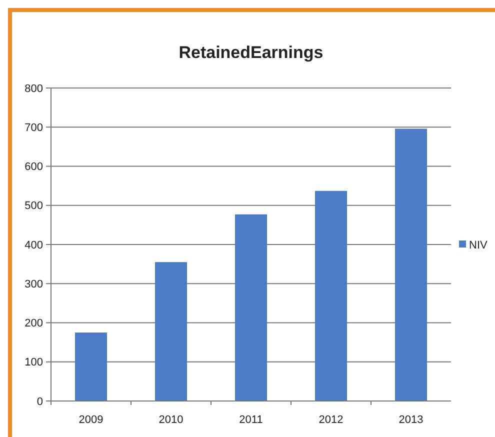 Image resolution: width=495 pixels, height=437 pixels. I want to click on legend-label: NIV, so click(478, 245).